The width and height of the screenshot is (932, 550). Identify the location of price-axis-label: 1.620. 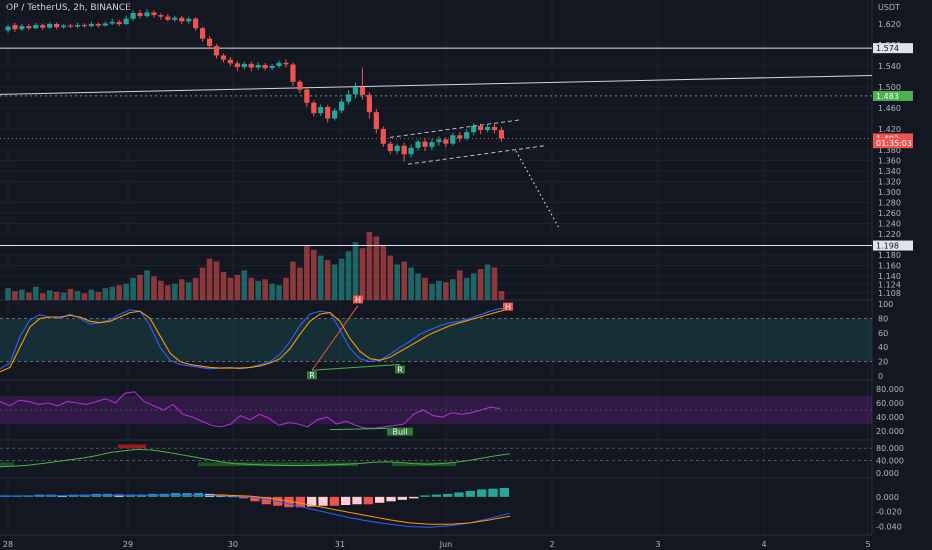
(889, 24).